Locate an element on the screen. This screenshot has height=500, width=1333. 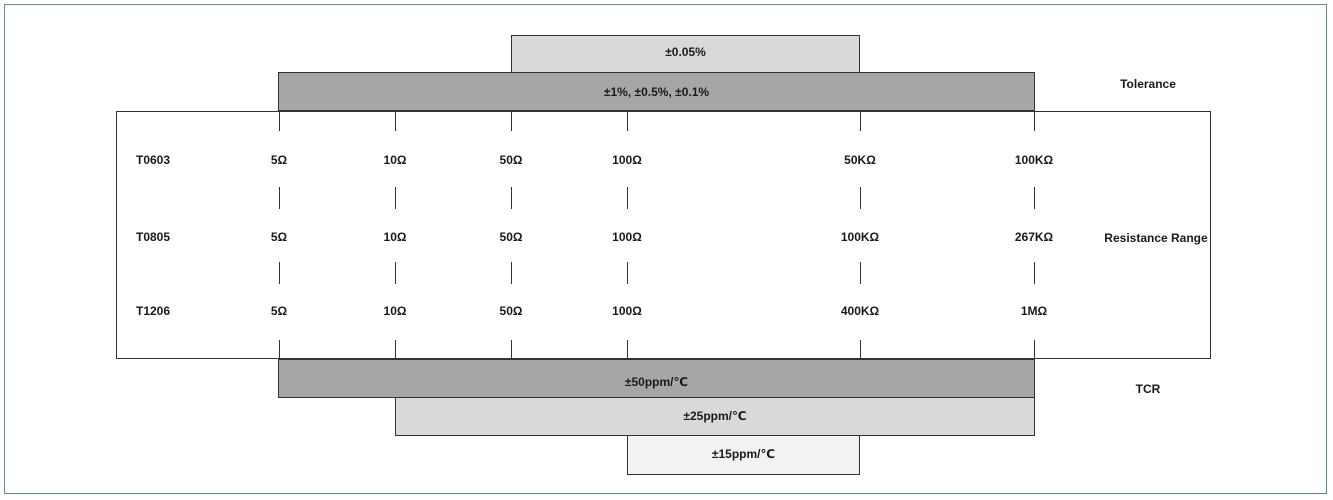
tolerance-label: Tolerance is located at coordinates (1148, 84).